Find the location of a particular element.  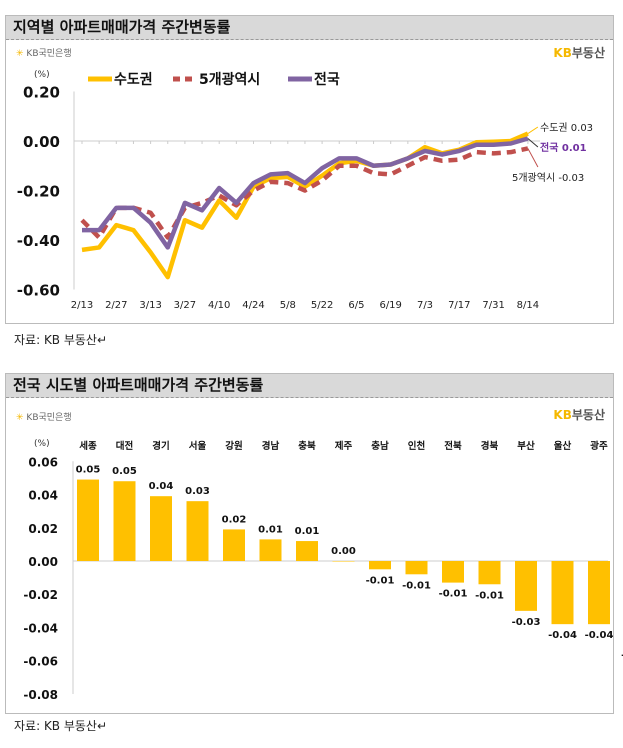

category-label: 울산 is located at coordinates (563, 446).